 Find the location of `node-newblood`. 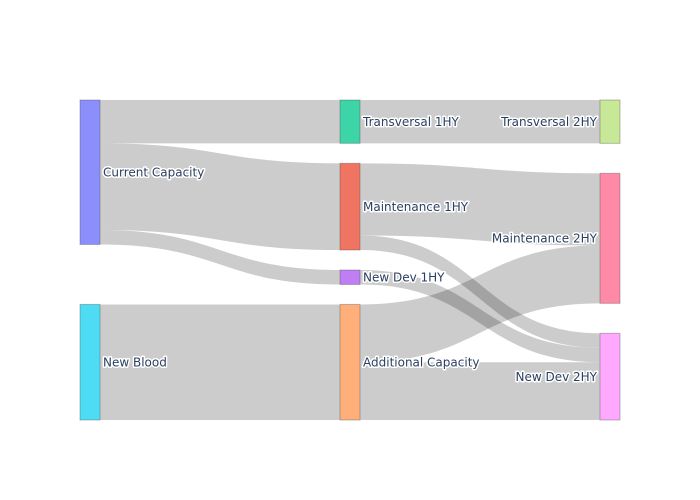

node-newblood is located at coordinates (90, 362).